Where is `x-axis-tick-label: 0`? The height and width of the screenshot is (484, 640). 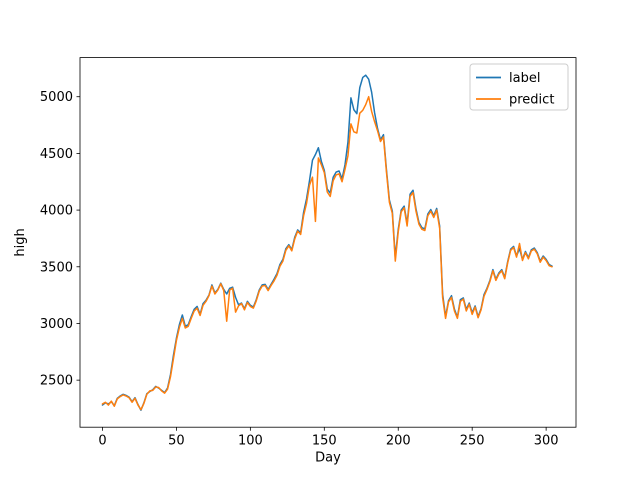
x-axis-tick-label: 0 is located at coordinates (102, 441).